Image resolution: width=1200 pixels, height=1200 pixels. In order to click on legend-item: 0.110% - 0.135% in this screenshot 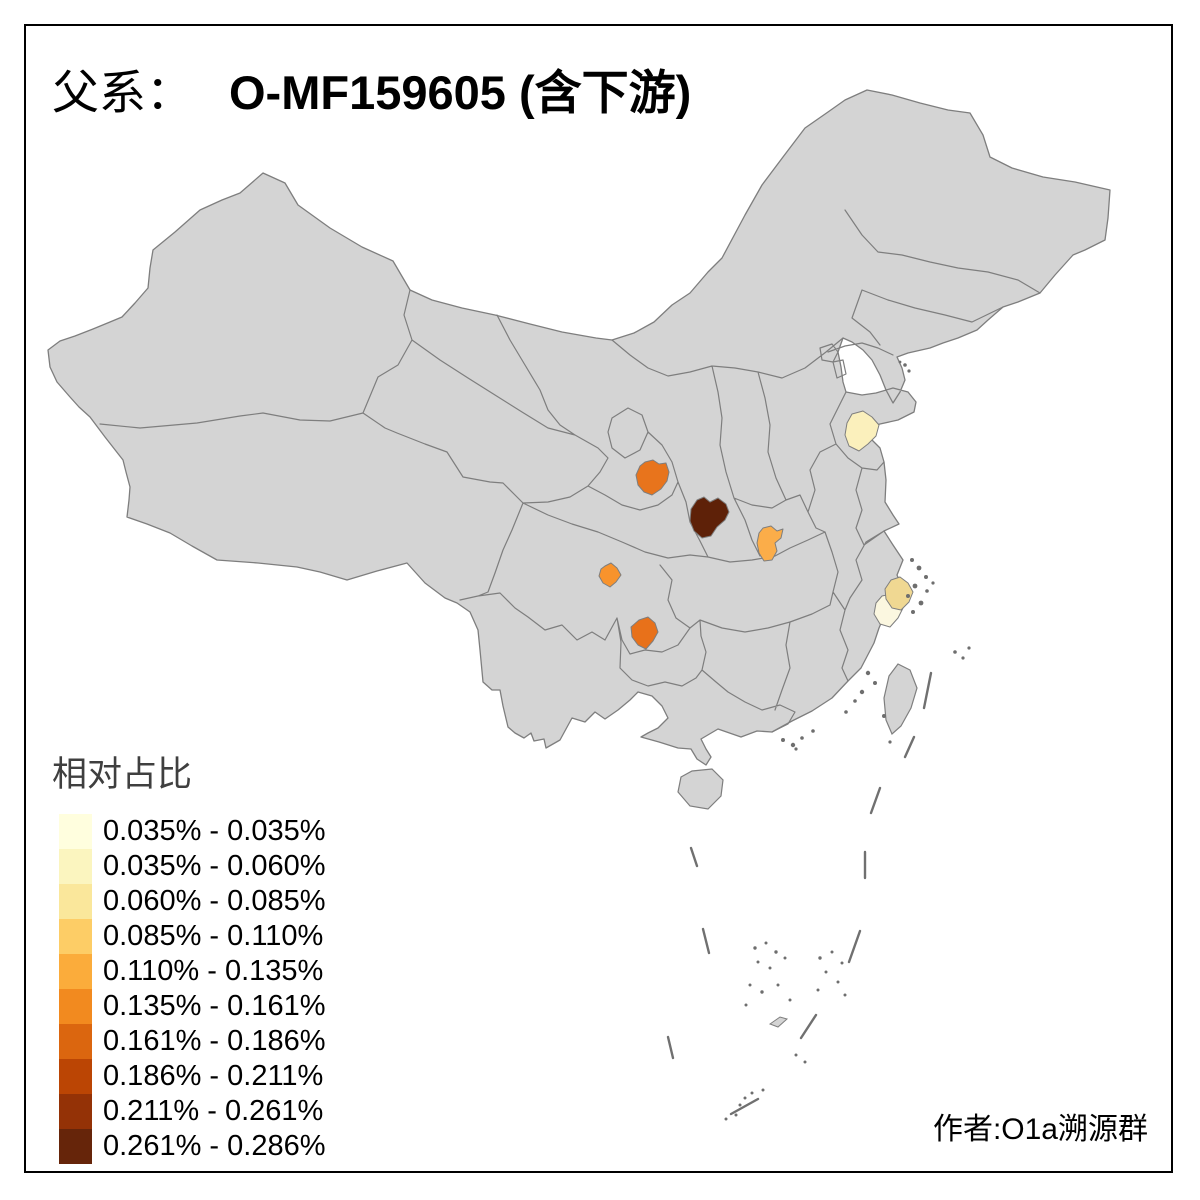, I will do `click(188, 971)`.